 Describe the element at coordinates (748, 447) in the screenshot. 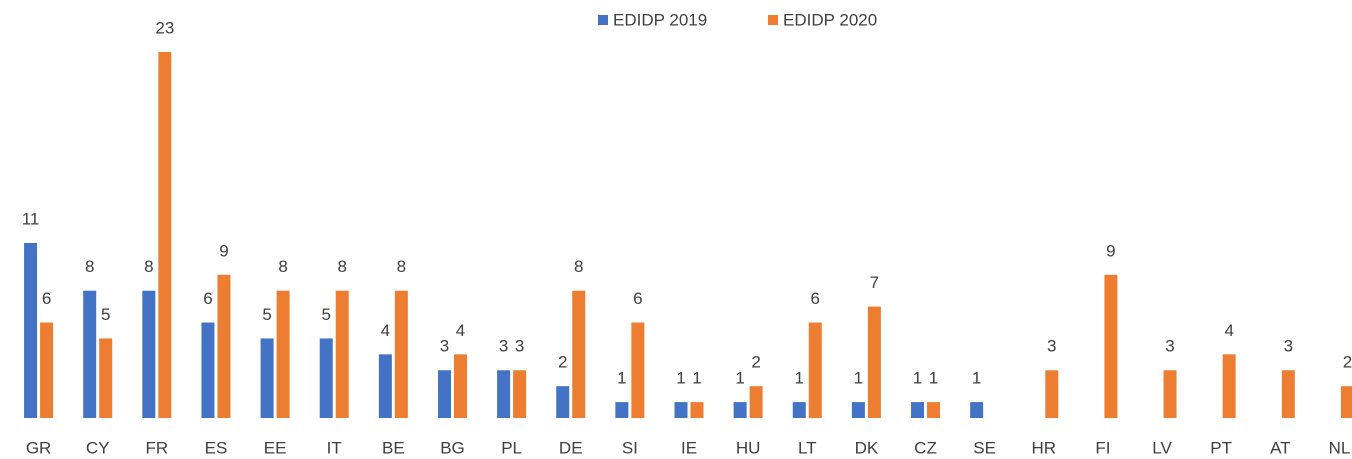

I see `x-tick-label: HU` at that location.